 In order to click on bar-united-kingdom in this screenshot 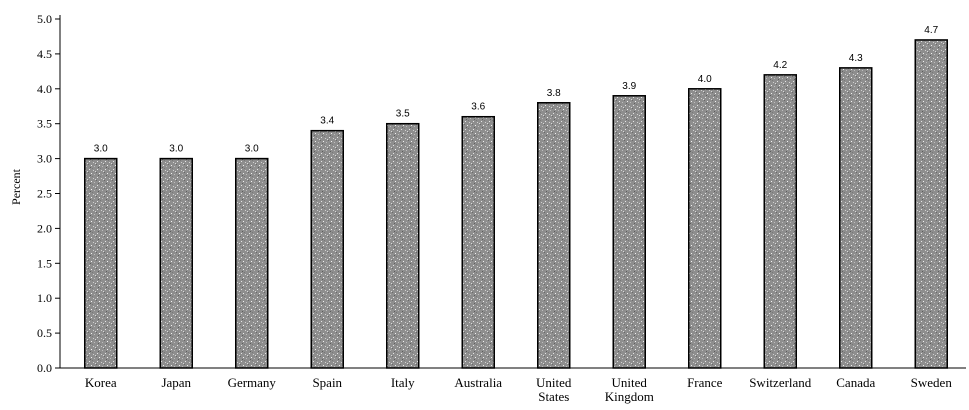, I will do `click(629, 232)`.